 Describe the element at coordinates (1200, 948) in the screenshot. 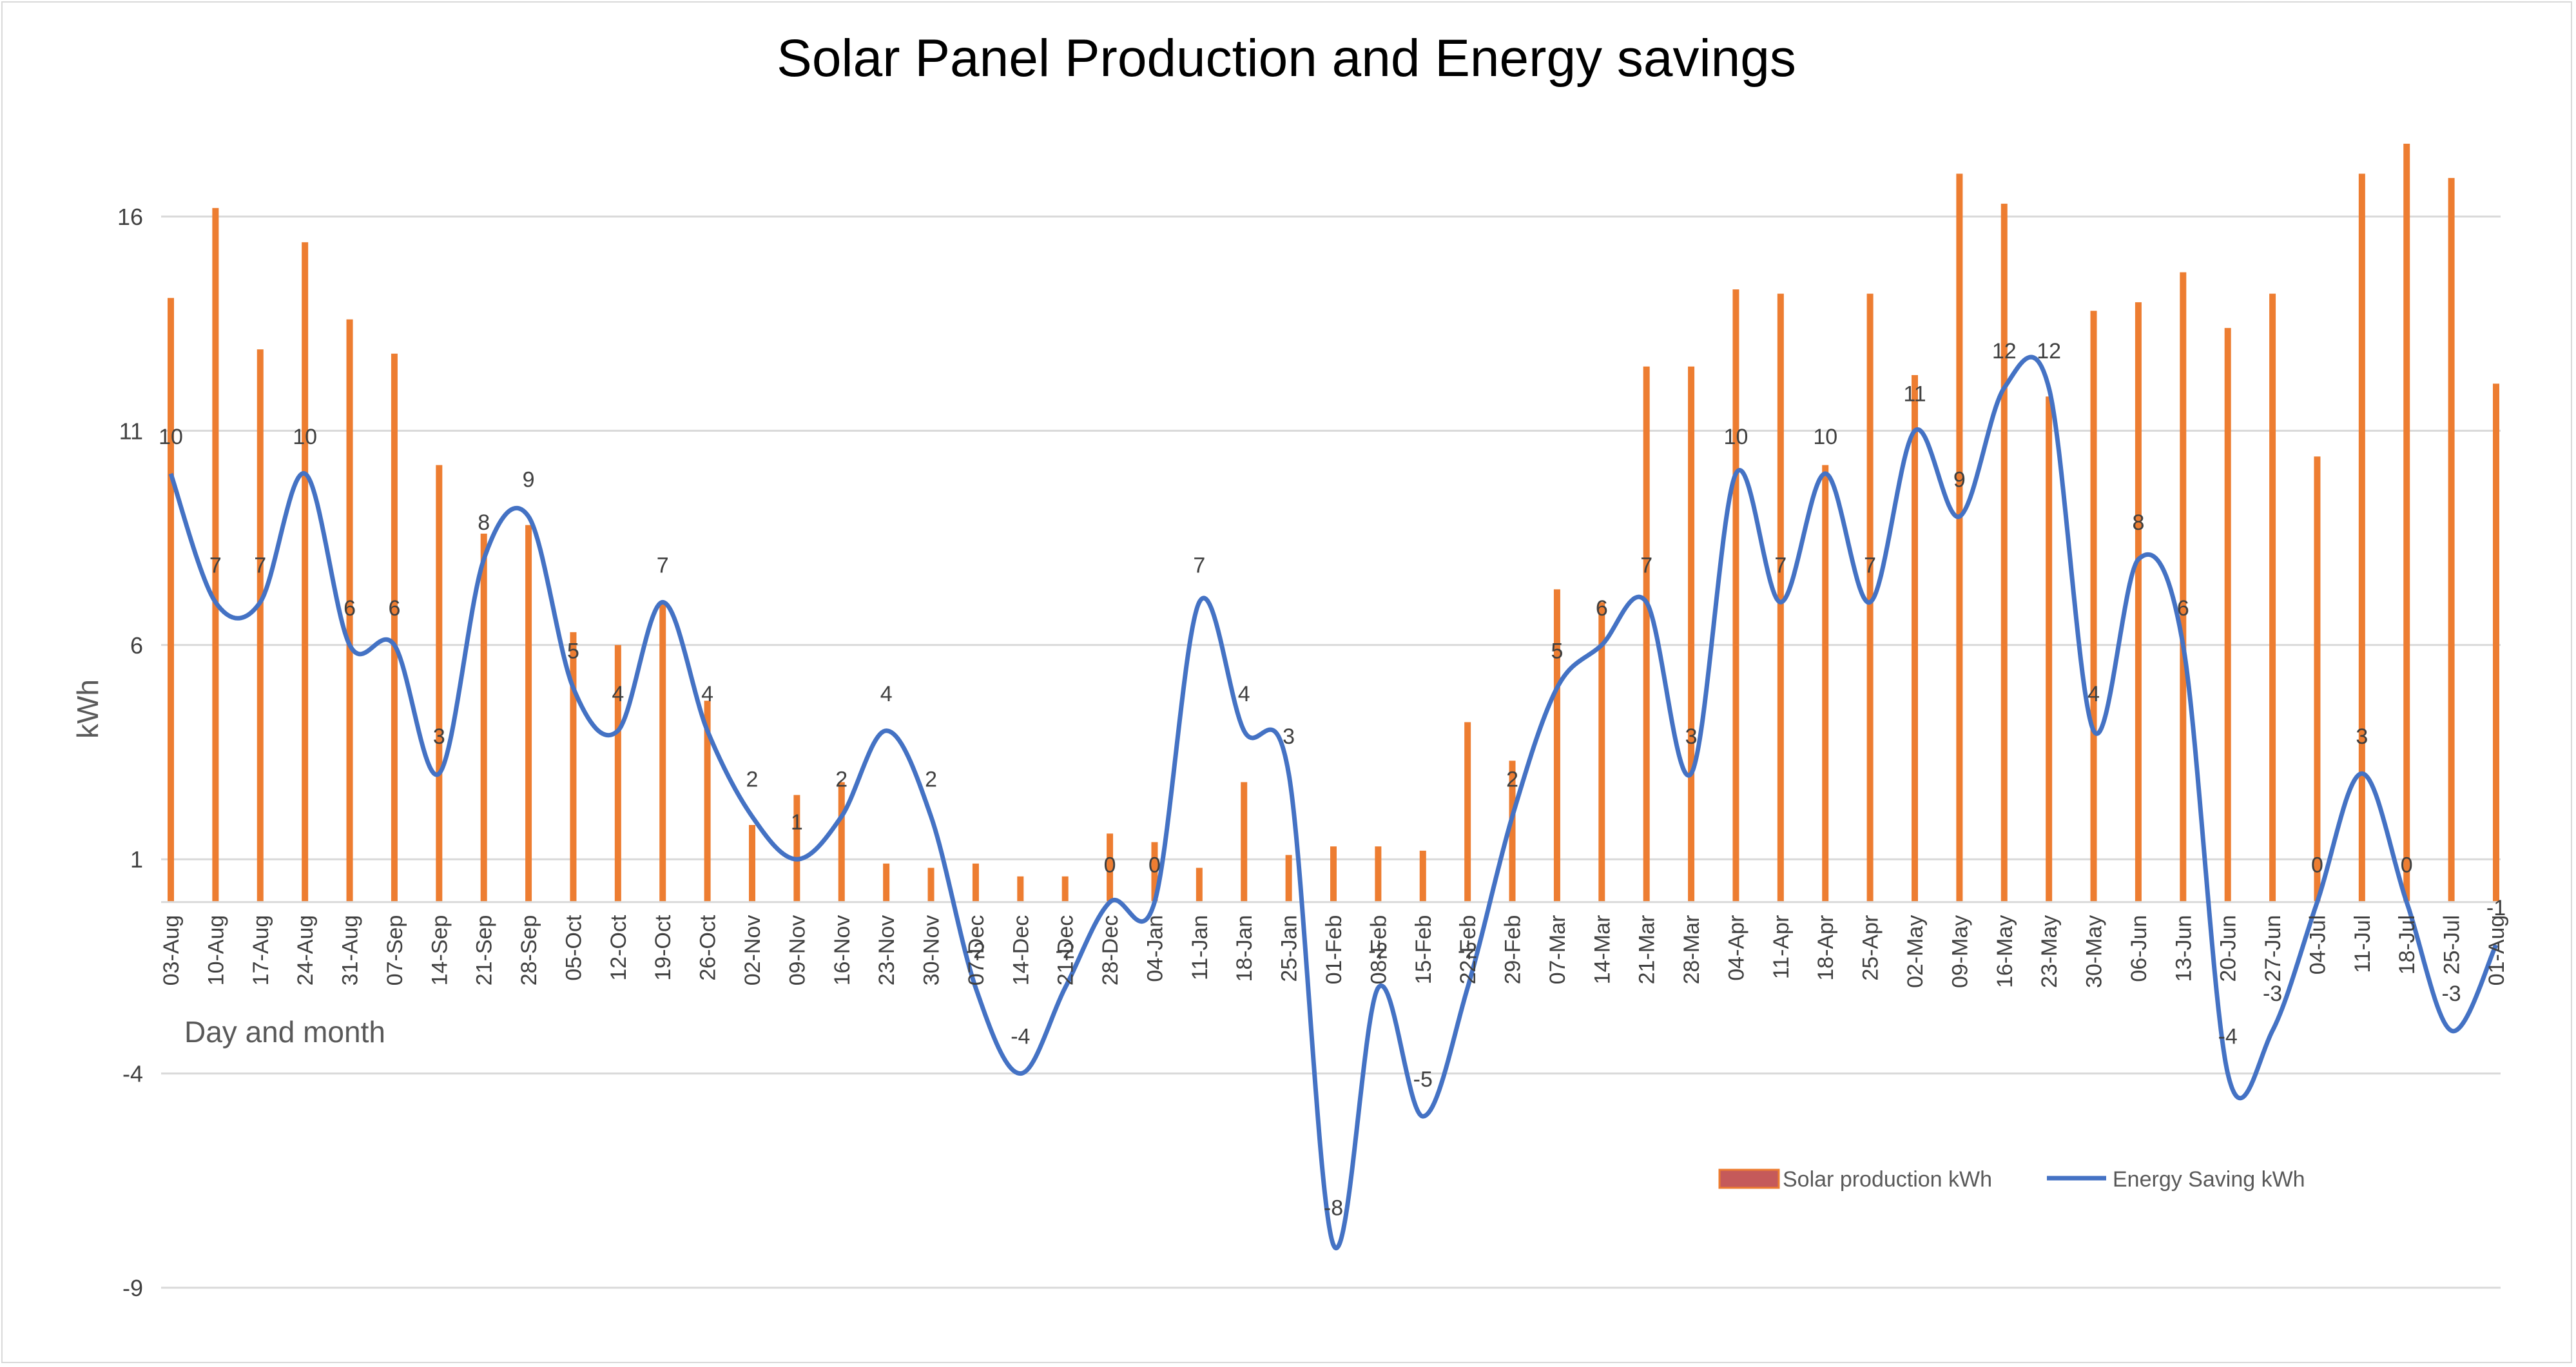

I see `x-tick-label: 11-Jan` at that location.